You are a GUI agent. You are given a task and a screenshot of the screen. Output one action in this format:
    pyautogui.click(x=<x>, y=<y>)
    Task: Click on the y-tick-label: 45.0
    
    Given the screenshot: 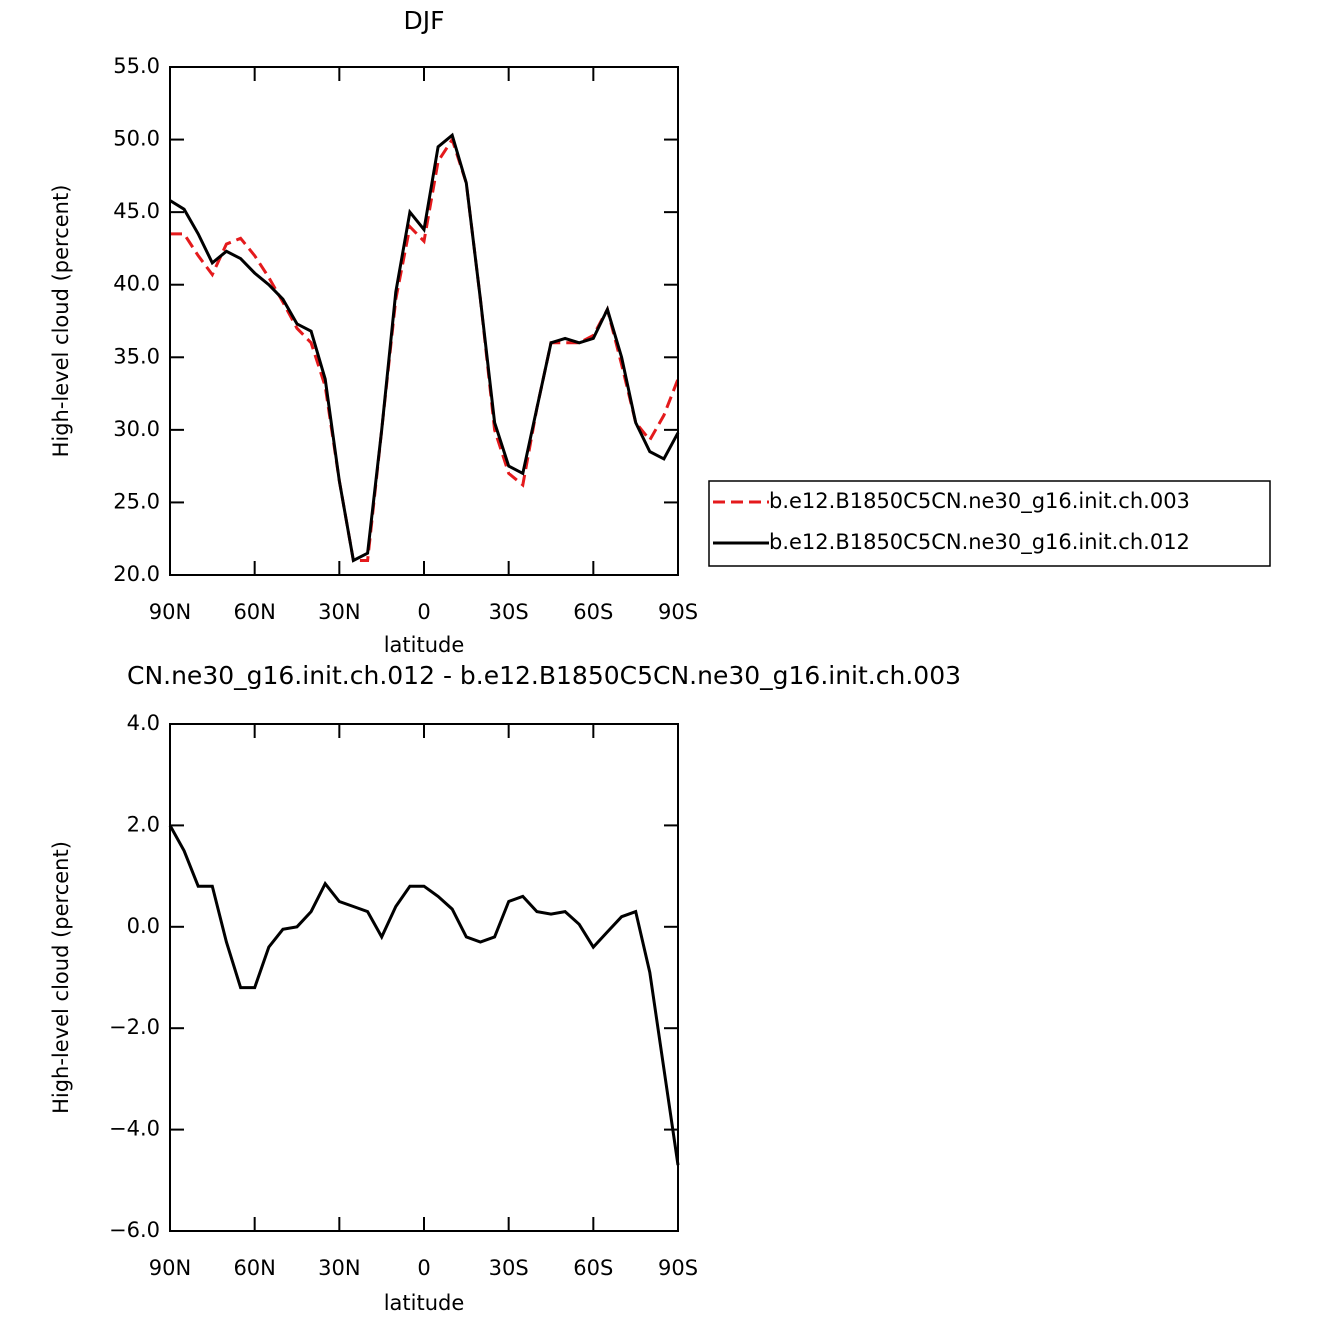 What is the action you would take?
    pyautogui.click(x=136, y=211)
    